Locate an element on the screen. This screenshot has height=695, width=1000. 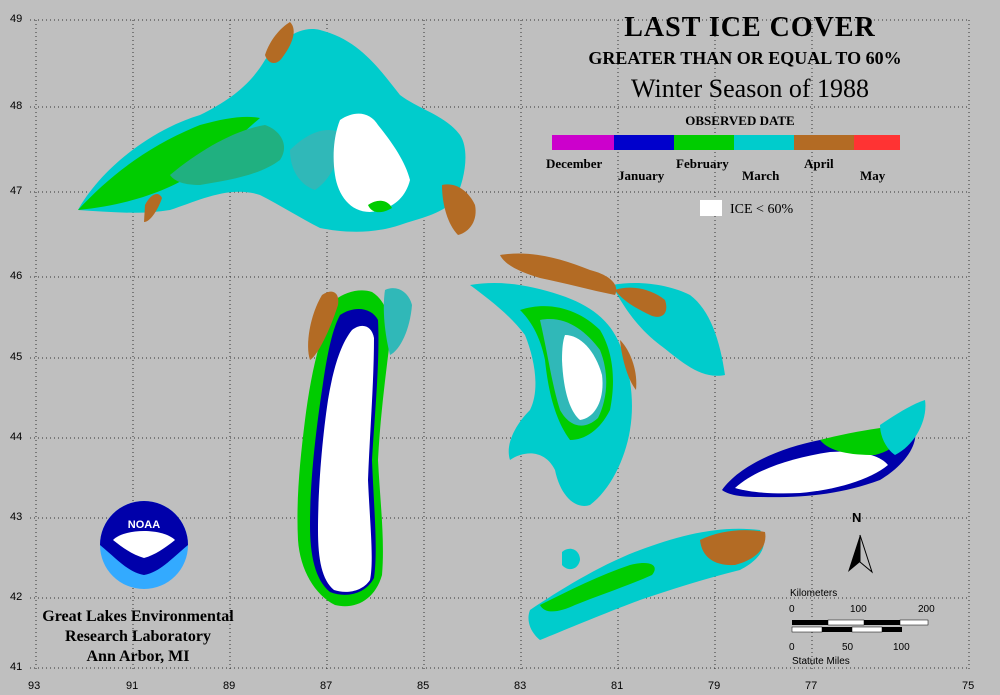
ice-swatch is located at coordinates (711, 208).